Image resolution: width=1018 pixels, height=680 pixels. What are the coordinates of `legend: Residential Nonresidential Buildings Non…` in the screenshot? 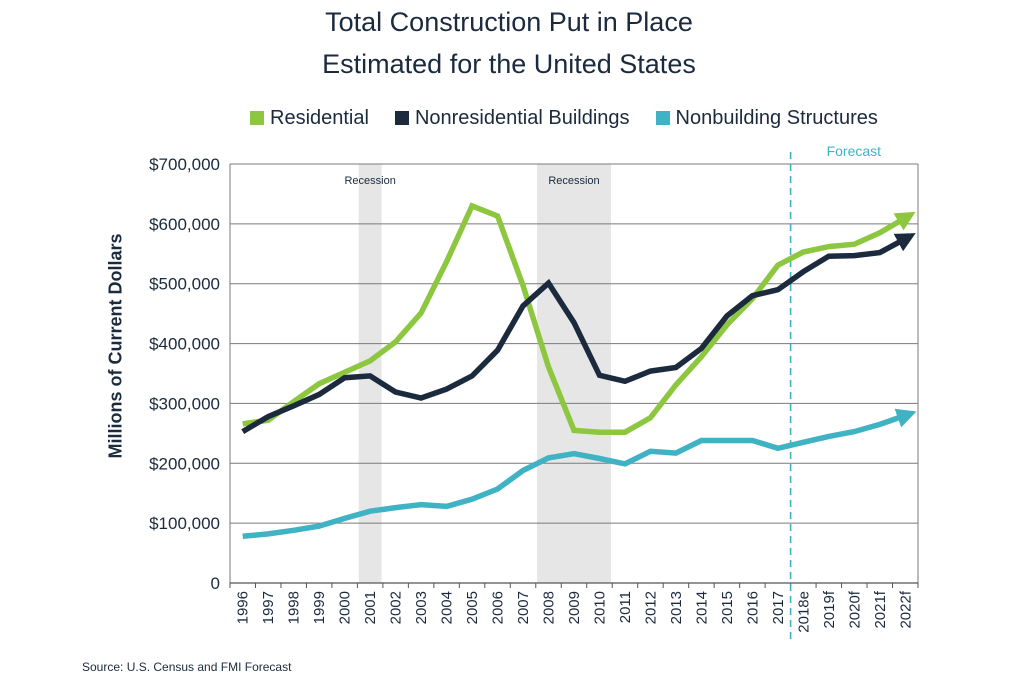 It's located at (577, 118).